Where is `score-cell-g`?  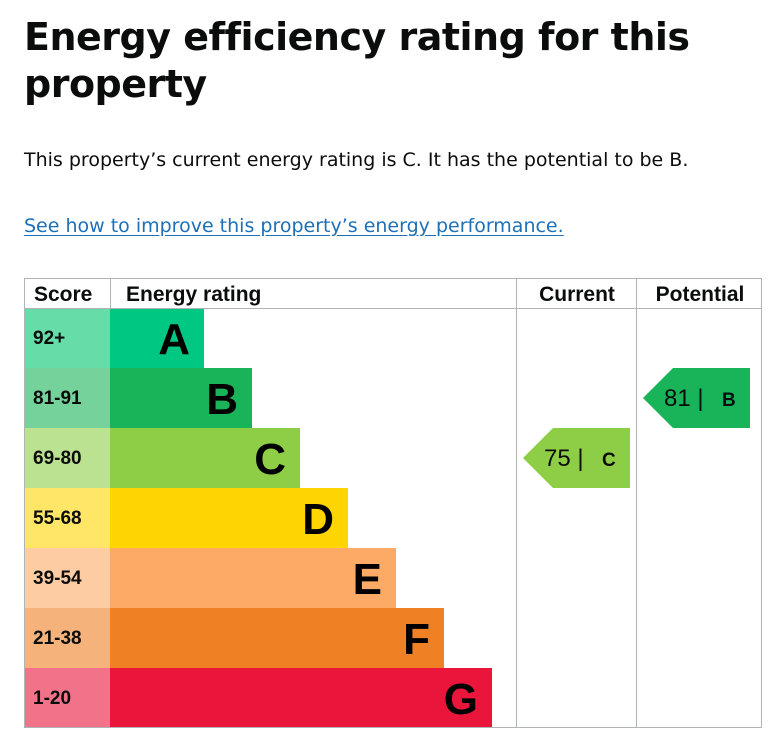 score-cell-g is located at coordinates (67, 698).